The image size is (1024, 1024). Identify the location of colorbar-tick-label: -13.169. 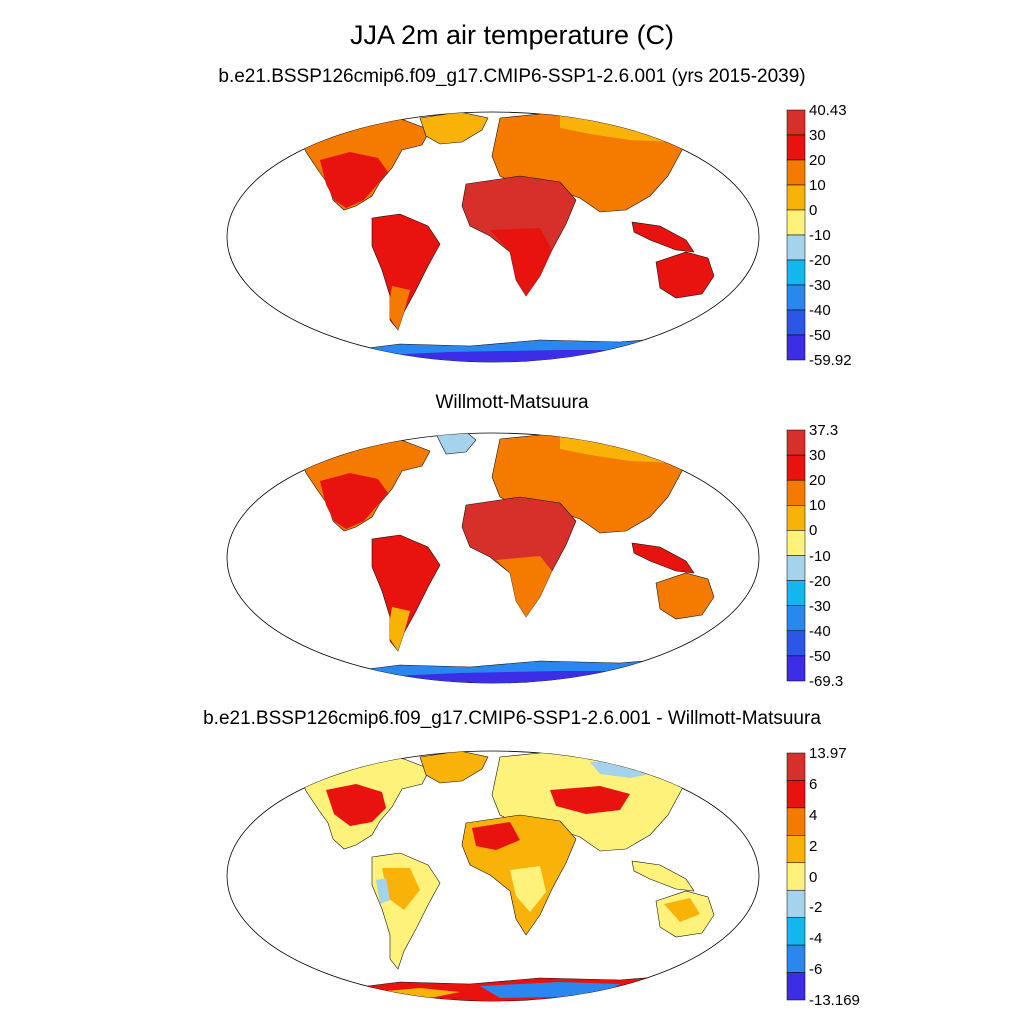
(834, 1000).